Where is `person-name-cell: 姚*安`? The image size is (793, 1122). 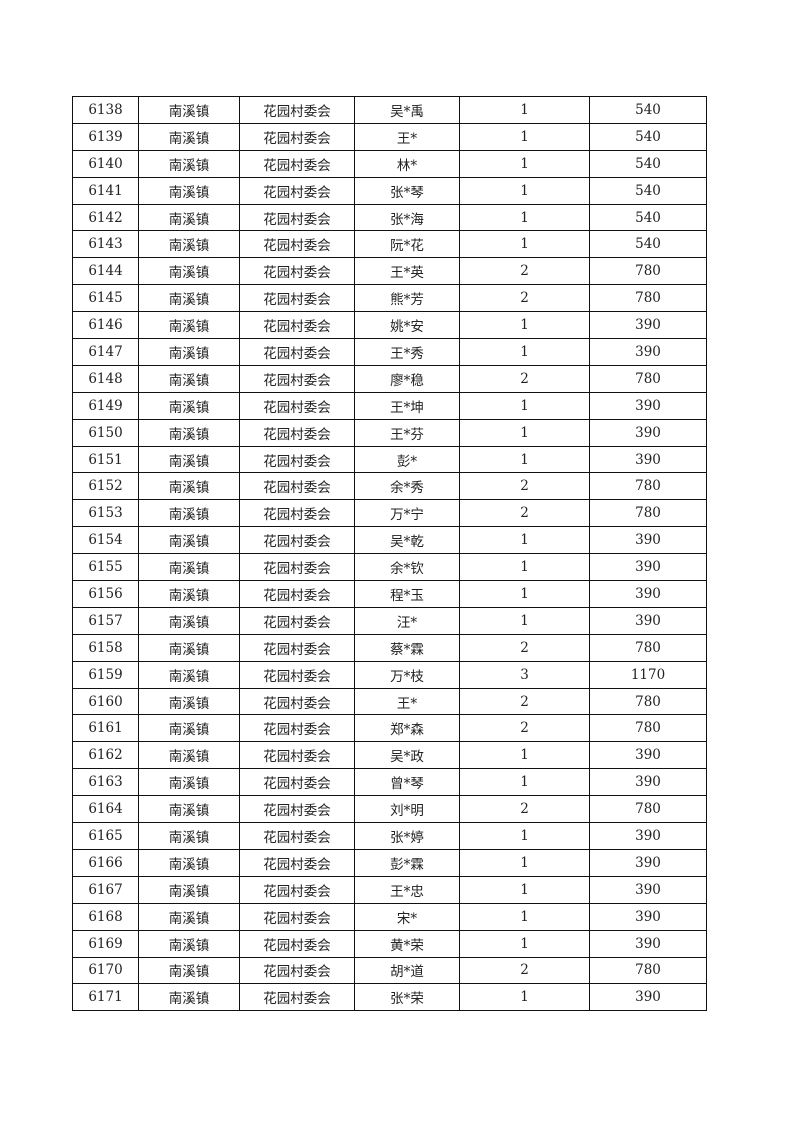
person-name-cell: 姚*安 is located at coordinates (407, 325).